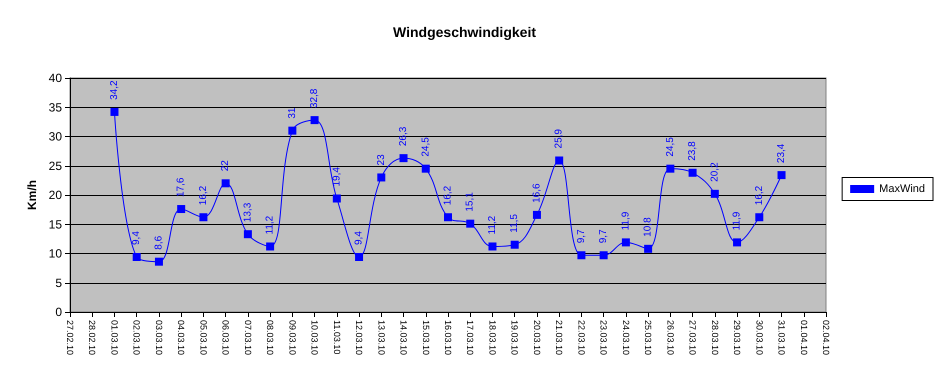  I want to click on data-label: 23,8, so click(692, 150).